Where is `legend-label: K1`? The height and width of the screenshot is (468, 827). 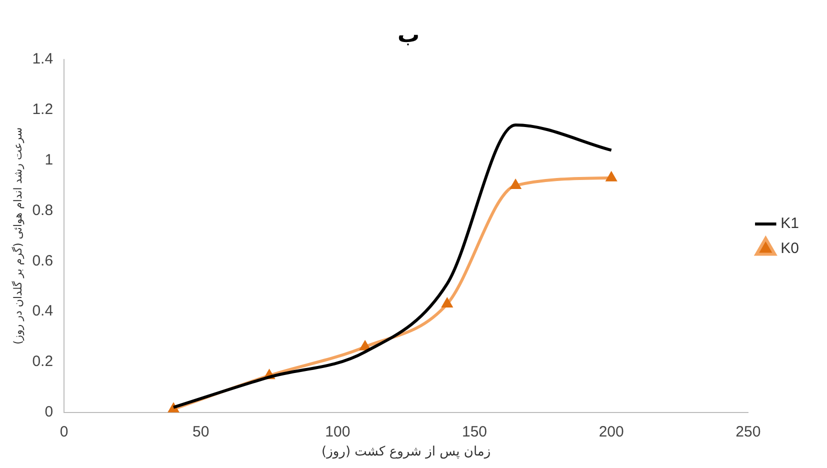
legend-label: K1 is located at coordinates (790, 223).